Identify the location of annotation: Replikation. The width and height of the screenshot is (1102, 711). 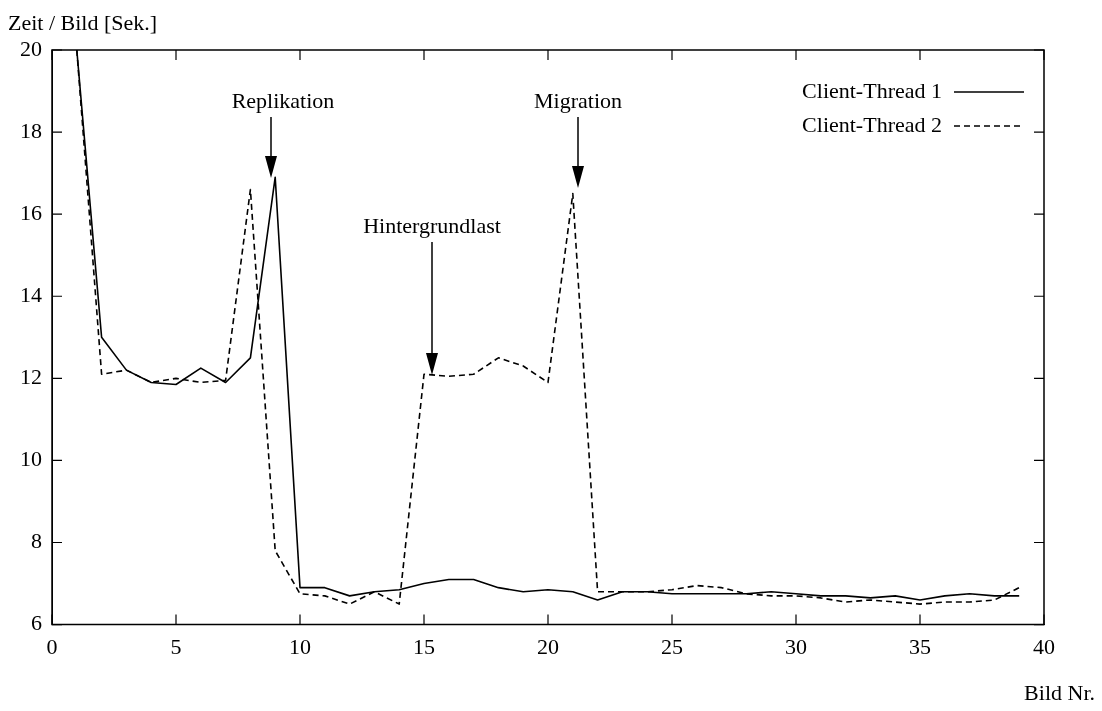
(283, 100).